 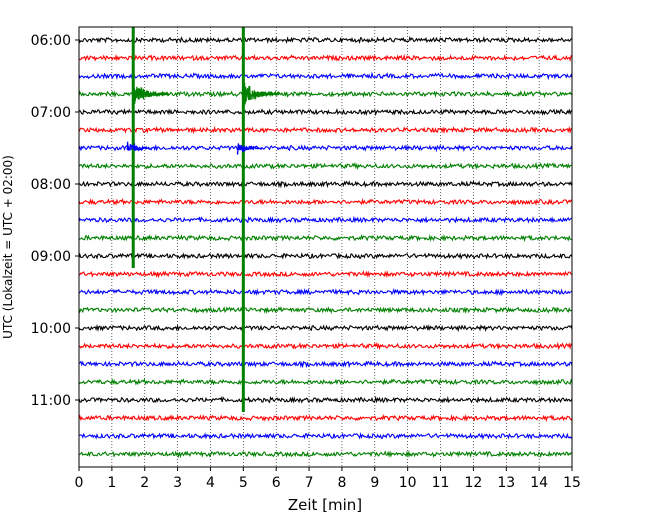 What do you see at coordinates (8, 247) in the screenshot?
I see `y-axis-label: UTC (Lokalzeit = UTC + 02:00)` at bounding box center [8, 247].